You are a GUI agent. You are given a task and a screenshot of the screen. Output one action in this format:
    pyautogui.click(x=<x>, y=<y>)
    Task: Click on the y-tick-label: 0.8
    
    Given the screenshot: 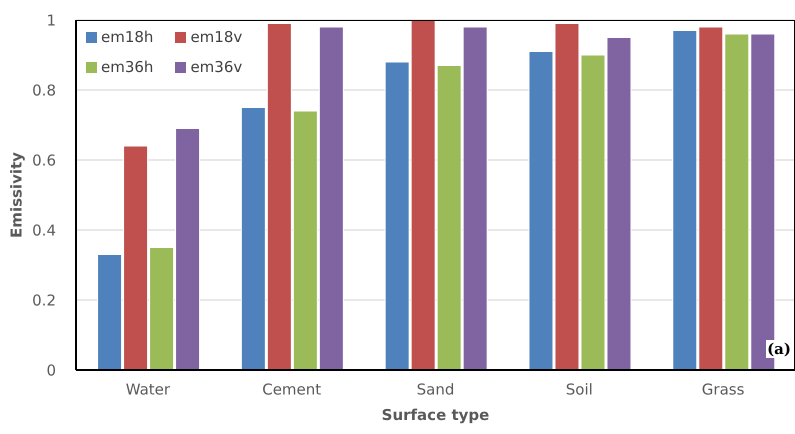 What is the action you would take?
    pyautogui.click(x=44, y=90)
    